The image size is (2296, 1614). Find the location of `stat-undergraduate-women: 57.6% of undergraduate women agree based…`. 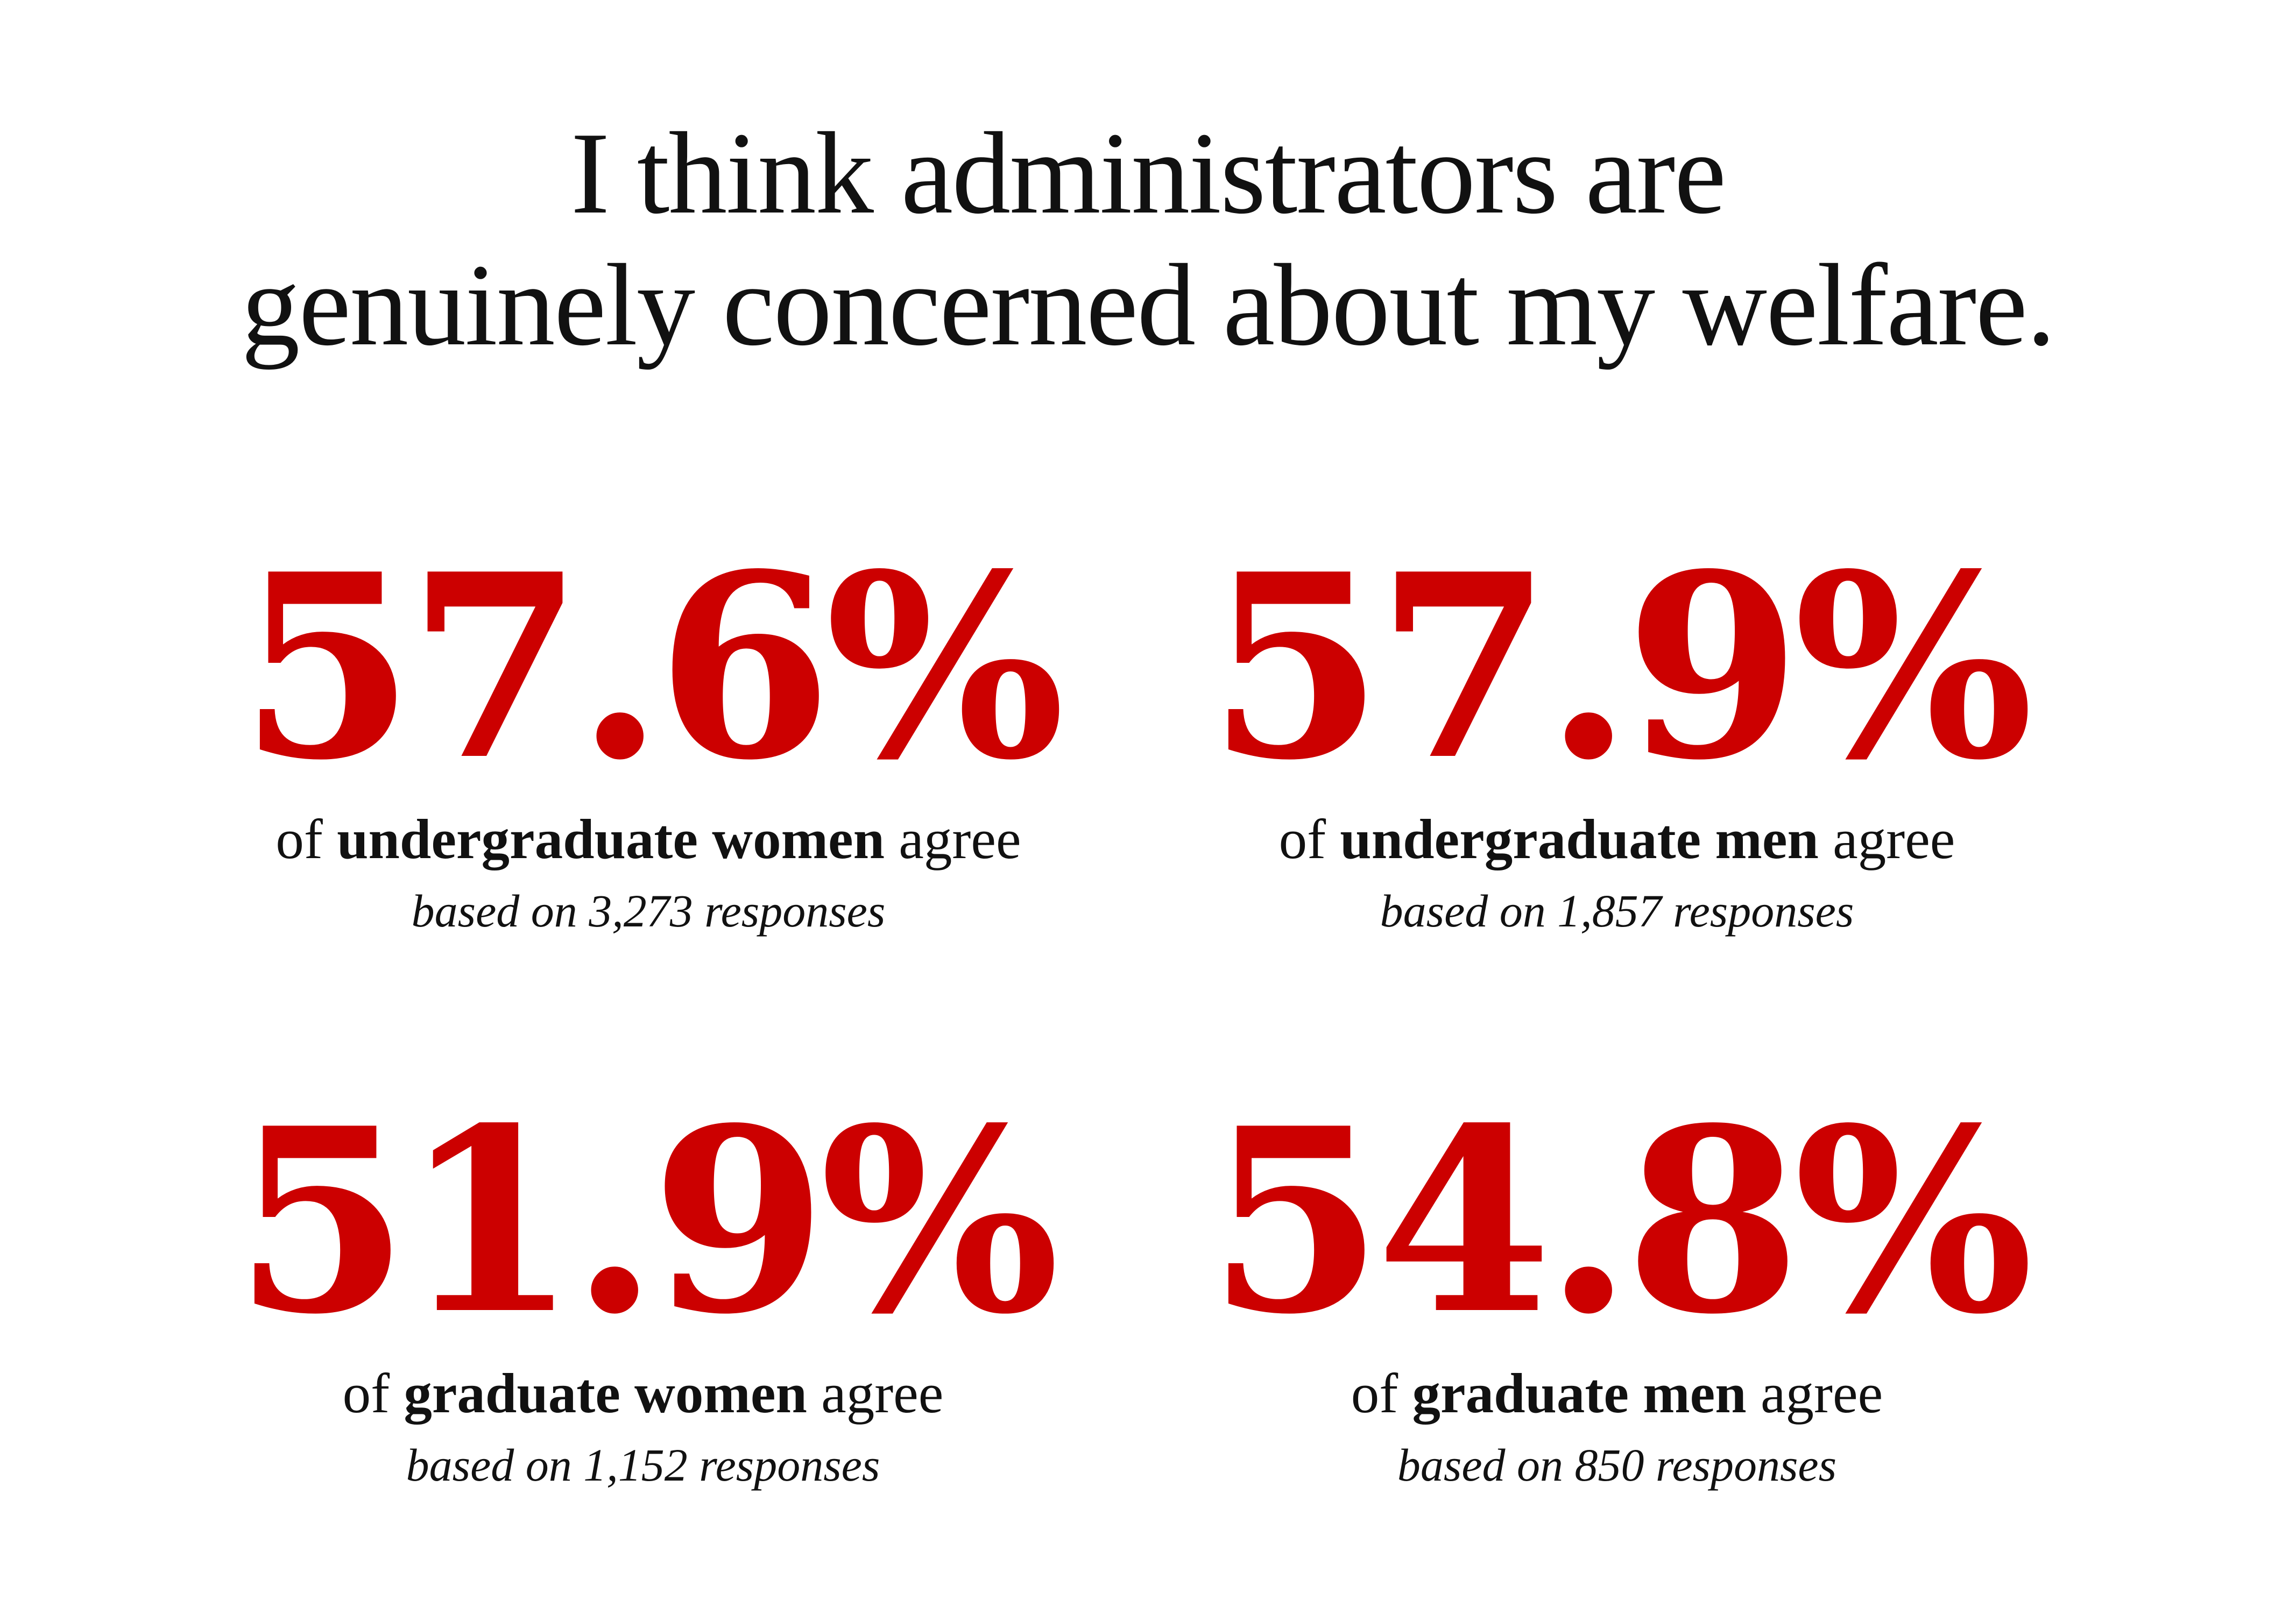

stat-undergraduate-women: 57.6% of undergraduate women agree based… is located at coordinates (649, 739).